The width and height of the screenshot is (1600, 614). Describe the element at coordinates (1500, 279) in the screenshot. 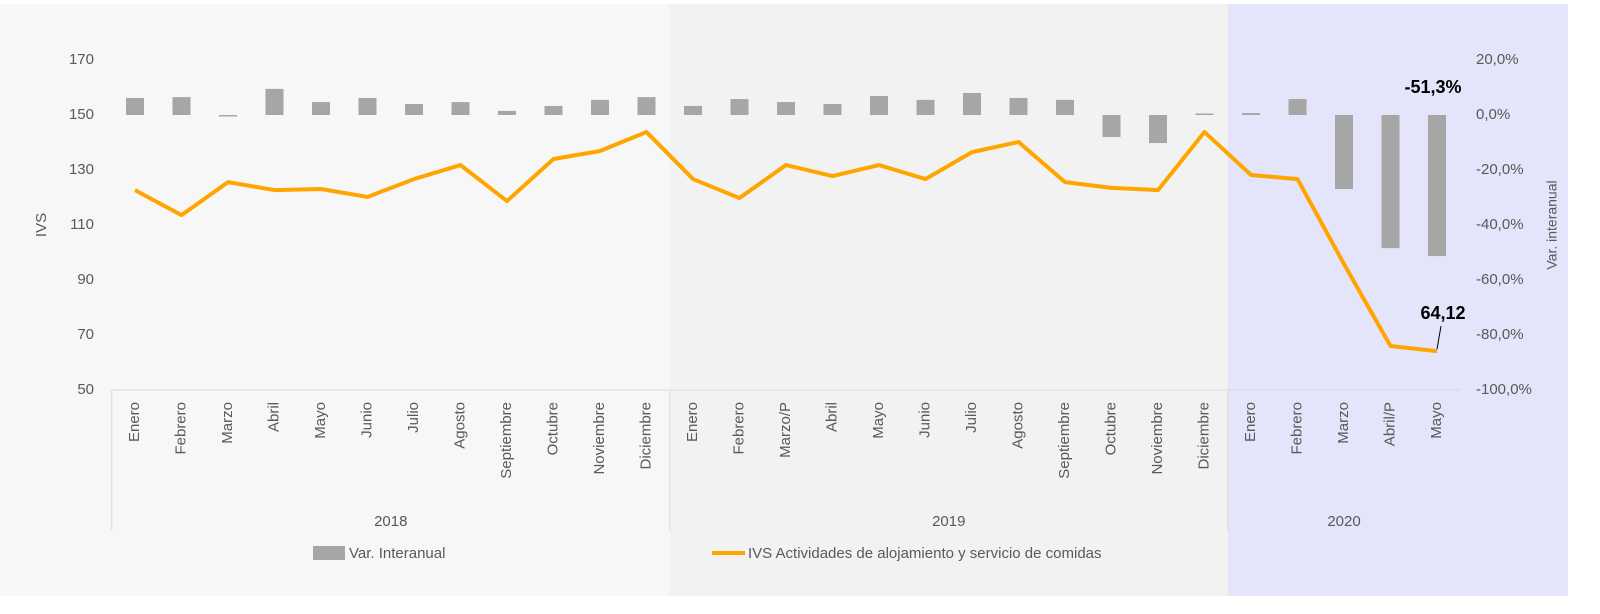

I see `y2-tick-label: -60,0%` at that location.